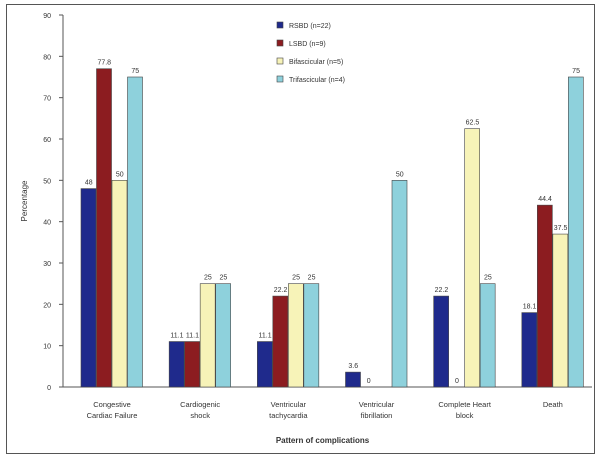 Image resolution: width=604 pixels, height=459 pixels. Describe the element at coordinates (47, 264) in the screenshot. I see `y-tick-label: 30` at that location.